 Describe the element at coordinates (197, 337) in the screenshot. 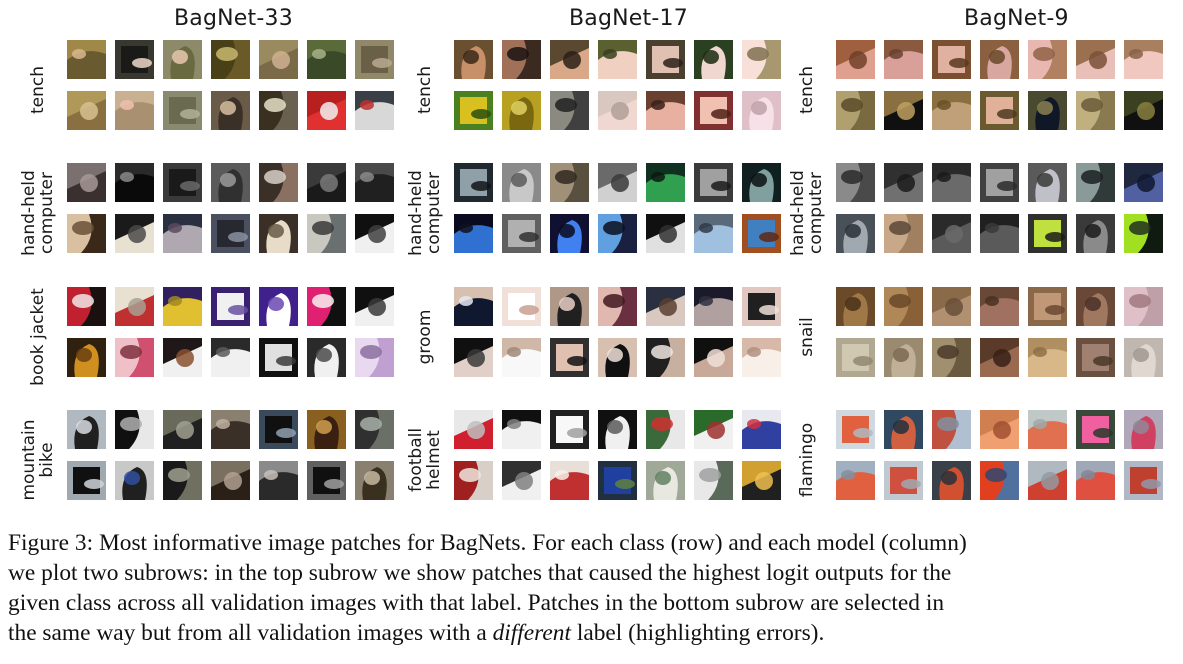

I see `class-row: book jacket` at that location.